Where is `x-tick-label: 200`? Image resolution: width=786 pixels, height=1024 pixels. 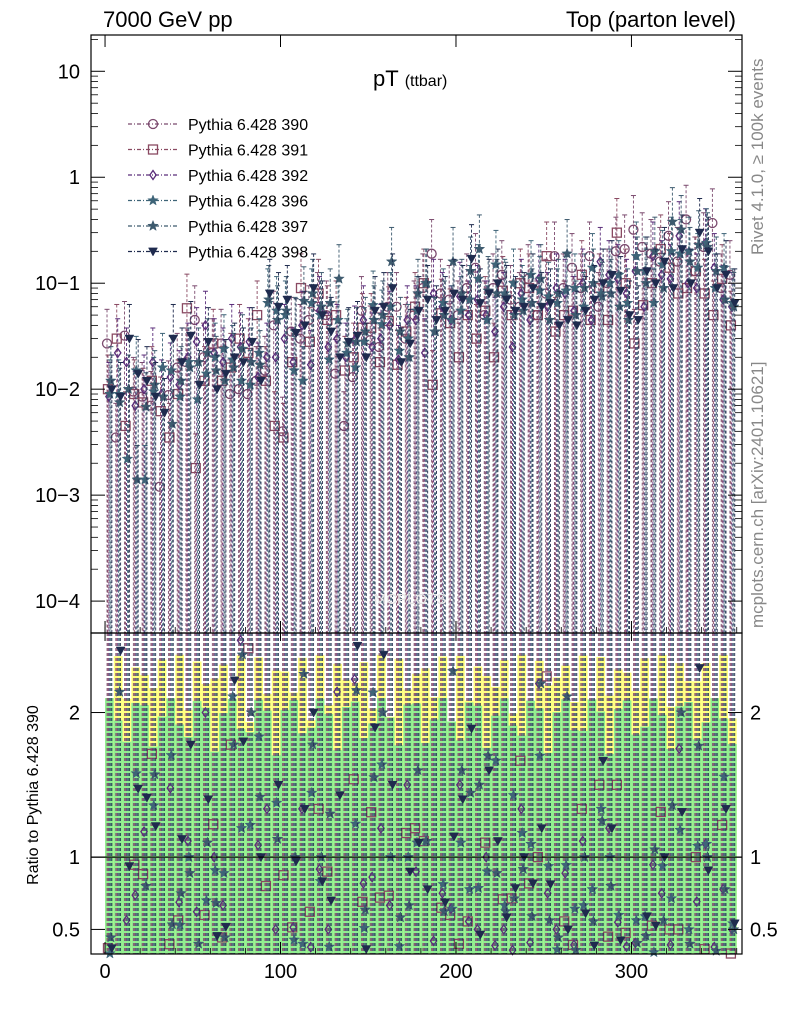 x-tick-label: 200 is located at coordinates (455, 972).